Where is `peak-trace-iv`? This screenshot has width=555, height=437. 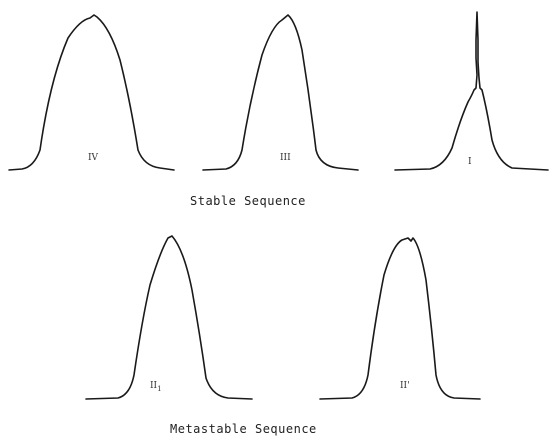
peak-trace-iv is located at coordinates (91, 92).